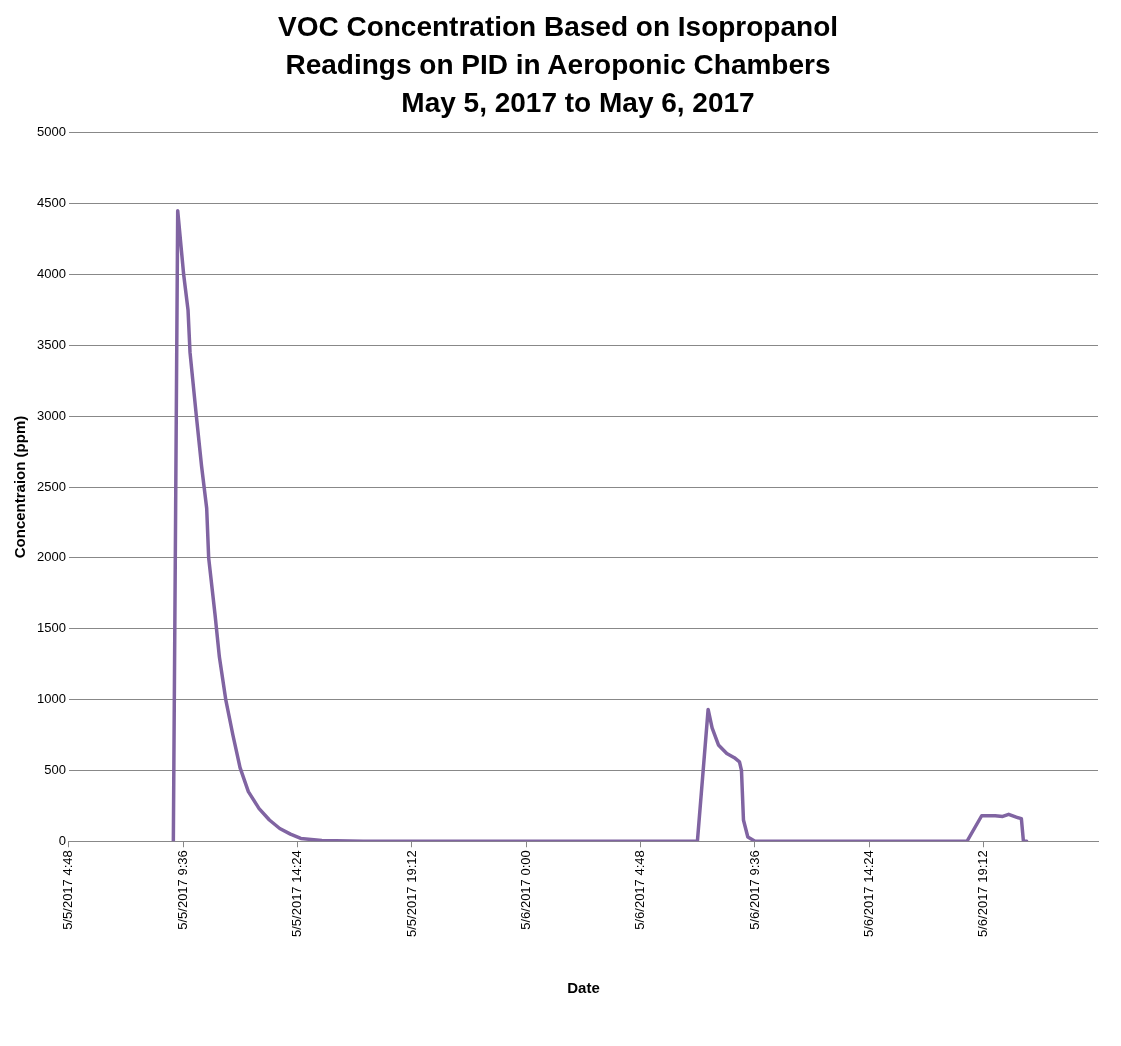 This screenshot has height=1046, width=1121. I want to click on x-tick-label: 5/5/2017 4:48, so click(68, 890).